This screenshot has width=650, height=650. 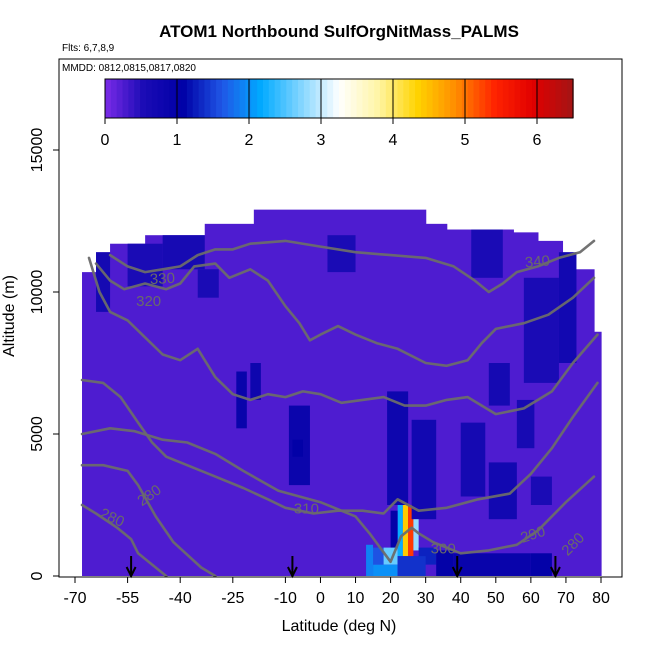 What do you see at coordinates (356, 598) in the screenshot?
I see `x-tick-label: 10` at bounding box center [356, 598].